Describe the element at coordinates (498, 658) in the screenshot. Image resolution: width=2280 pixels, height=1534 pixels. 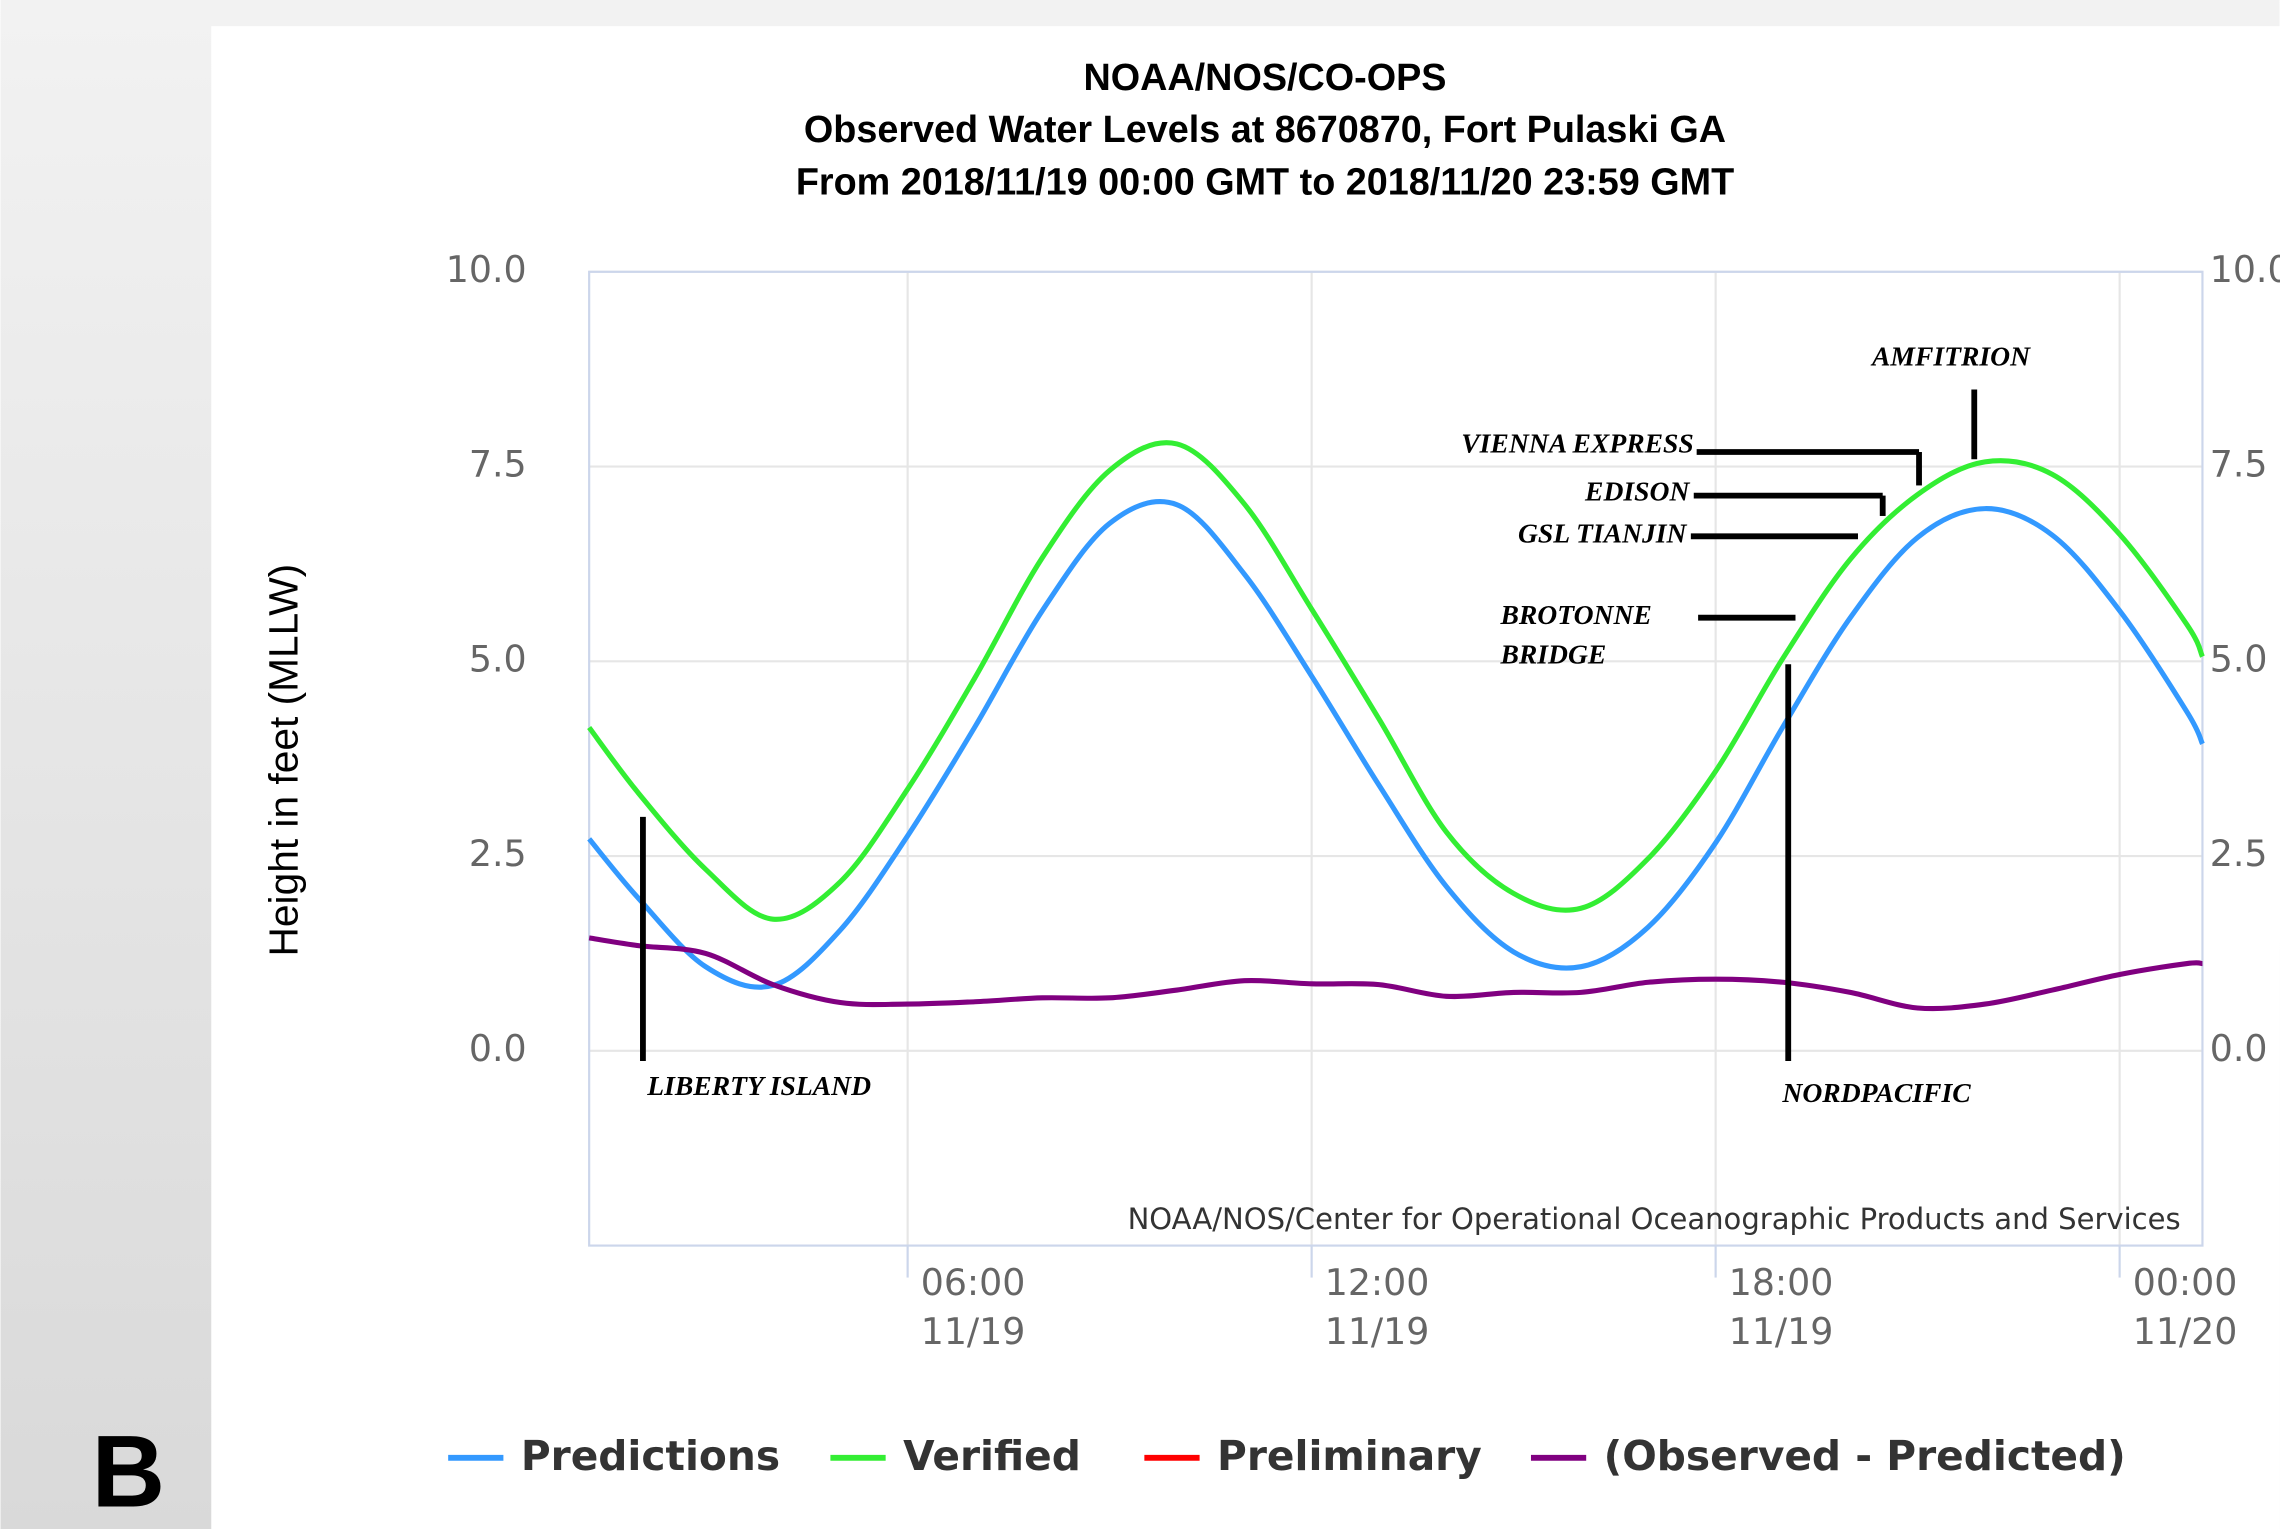
I see `y-tick-label: 5.0` at that location.